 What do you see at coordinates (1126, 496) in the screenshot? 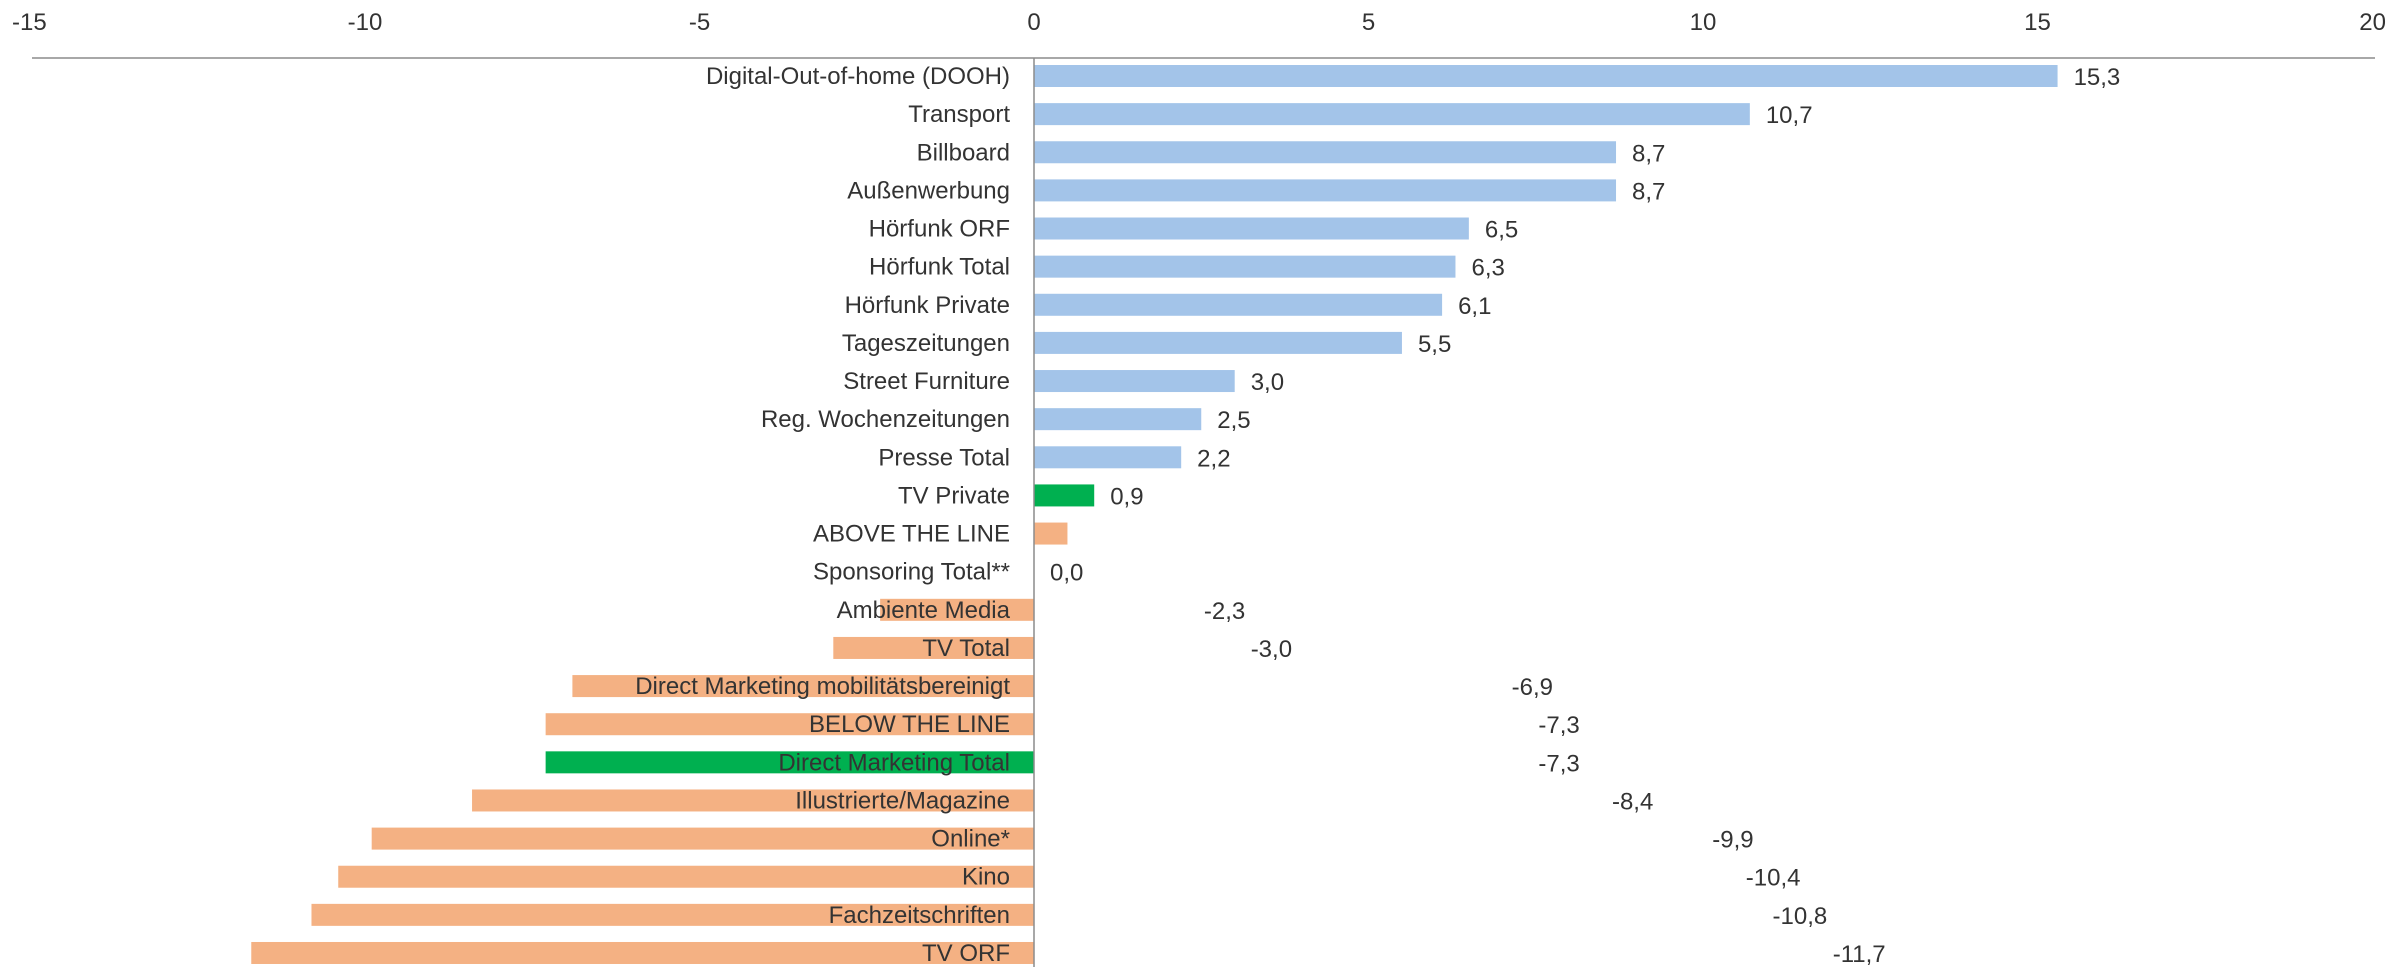
I see `data-label: 0,9` at bounding box center [1126, 496].